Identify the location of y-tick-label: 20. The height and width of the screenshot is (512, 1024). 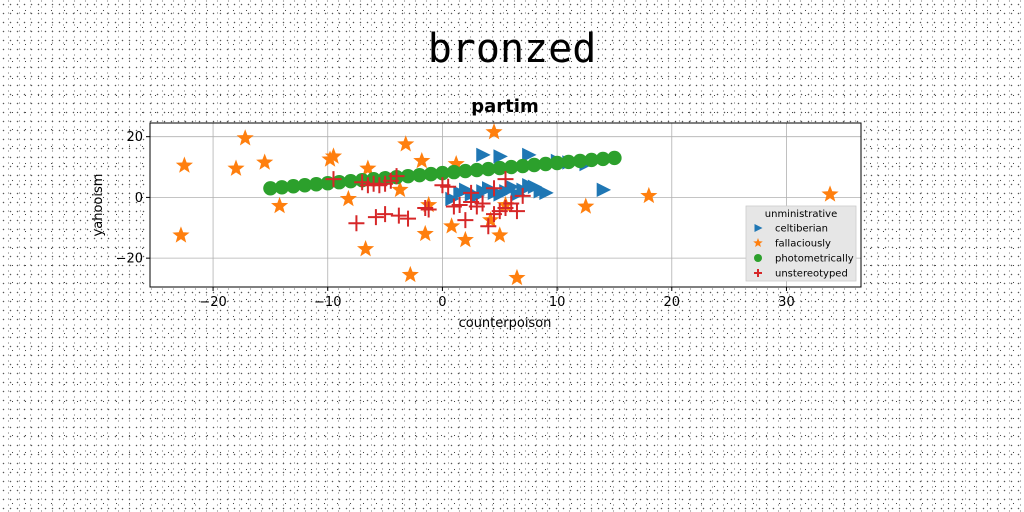
(134, 137).